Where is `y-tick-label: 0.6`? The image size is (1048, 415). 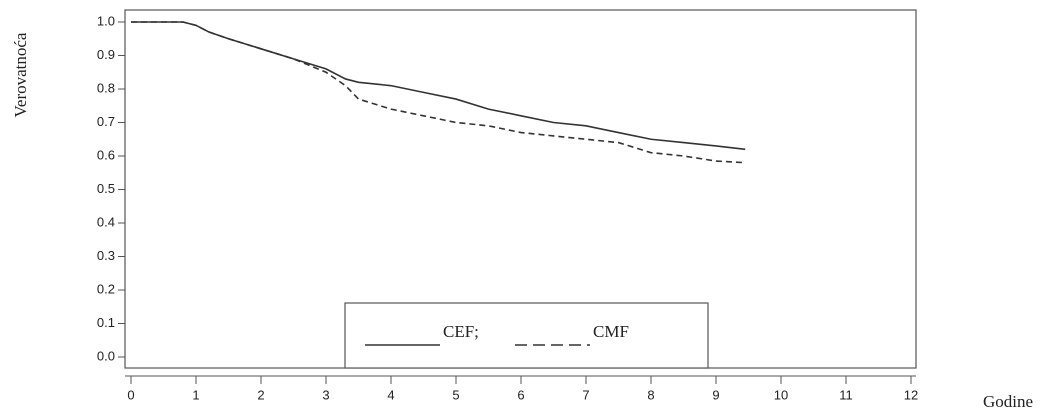
y-tick-label: 0.6 is located at coordinates (106, 154).